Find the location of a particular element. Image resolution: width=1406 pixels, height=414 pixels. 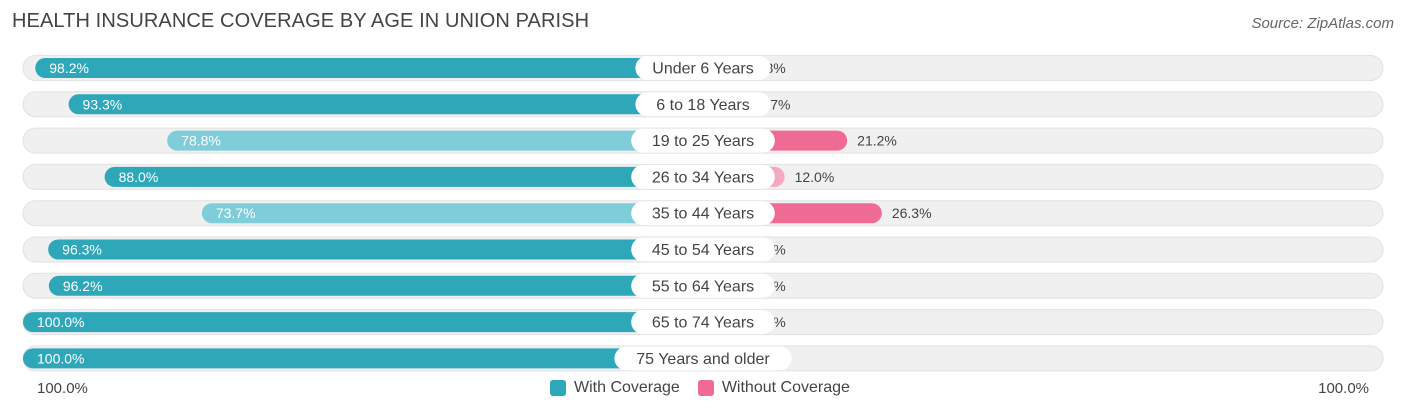

category-label: Under 6 Years is located at coordinates (702, 69).